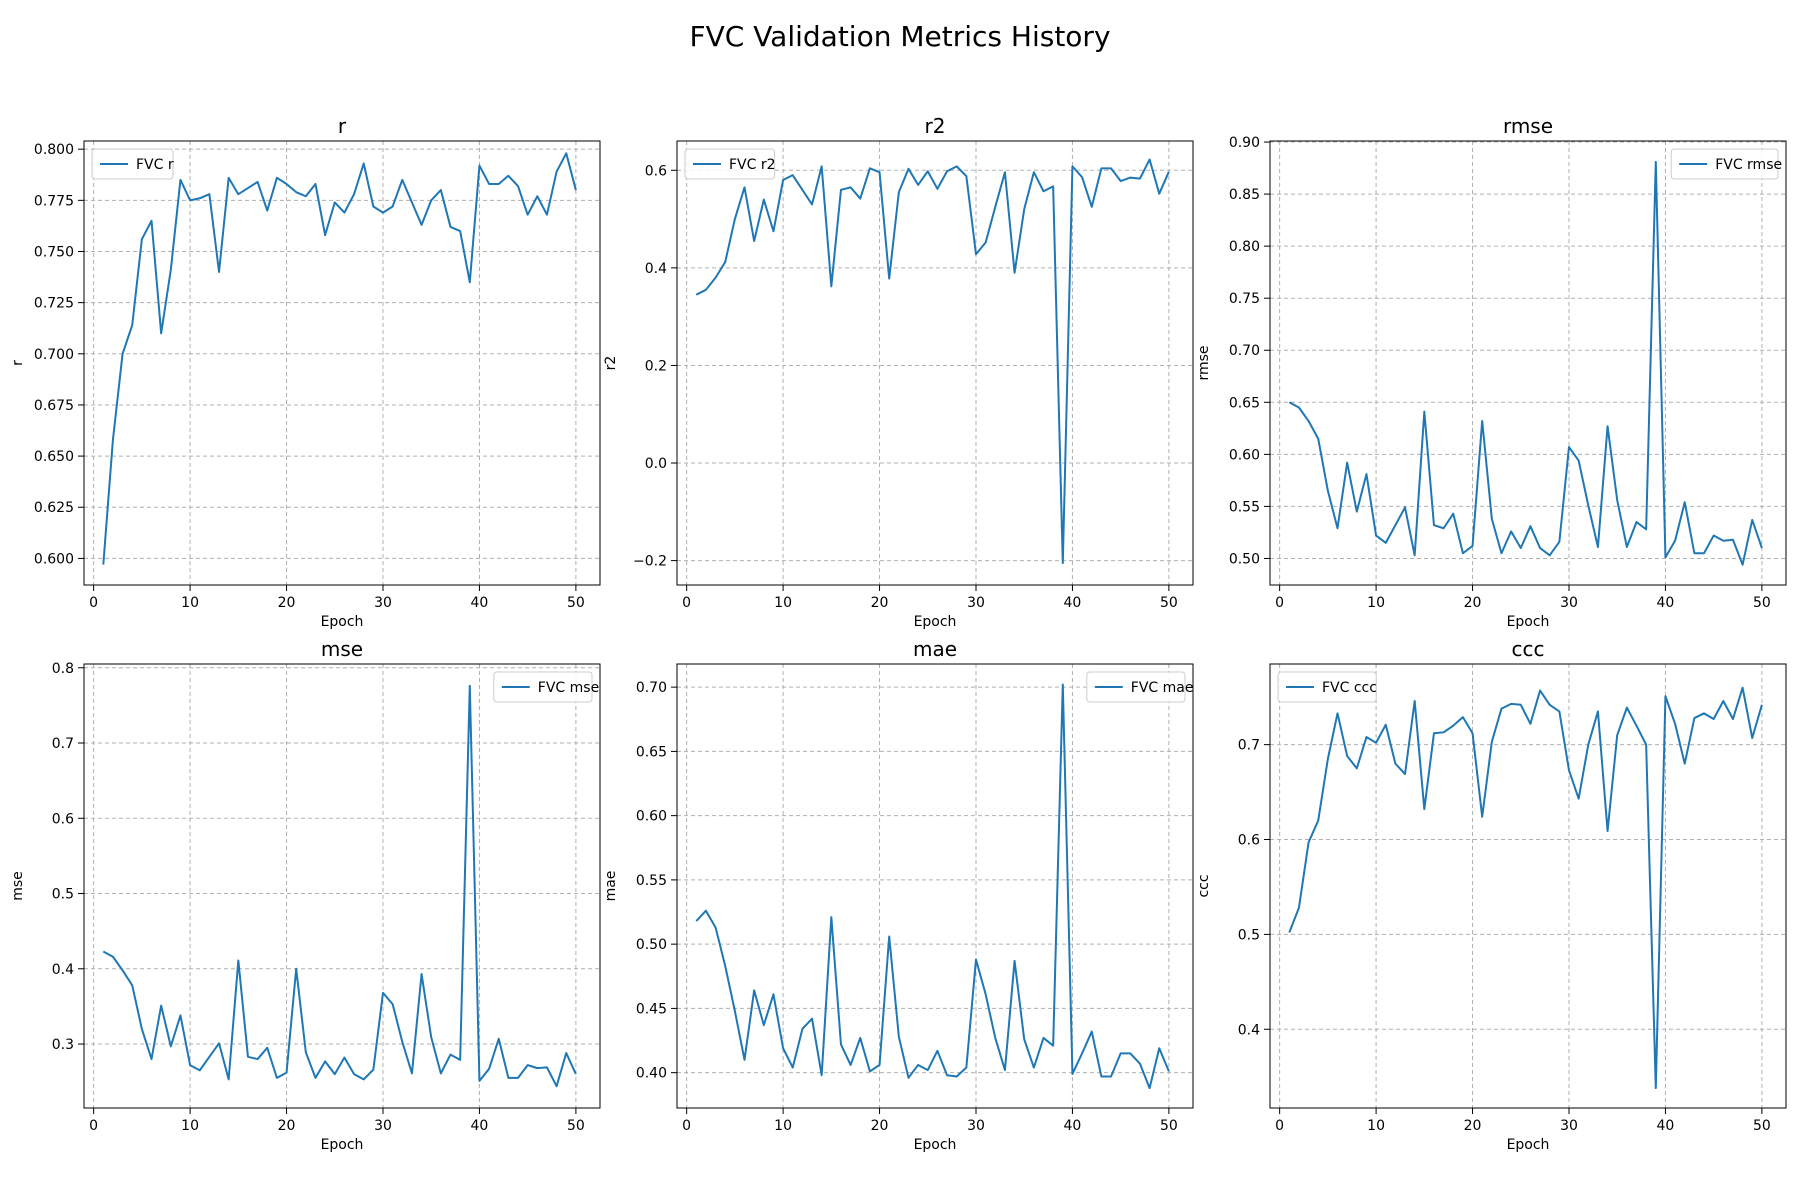 Image resolution: width=1800 pixels, height=1200 pixels. Describe the element at coordinates (932, 361) in the screenshot. I see `series-line-r2` at that location.